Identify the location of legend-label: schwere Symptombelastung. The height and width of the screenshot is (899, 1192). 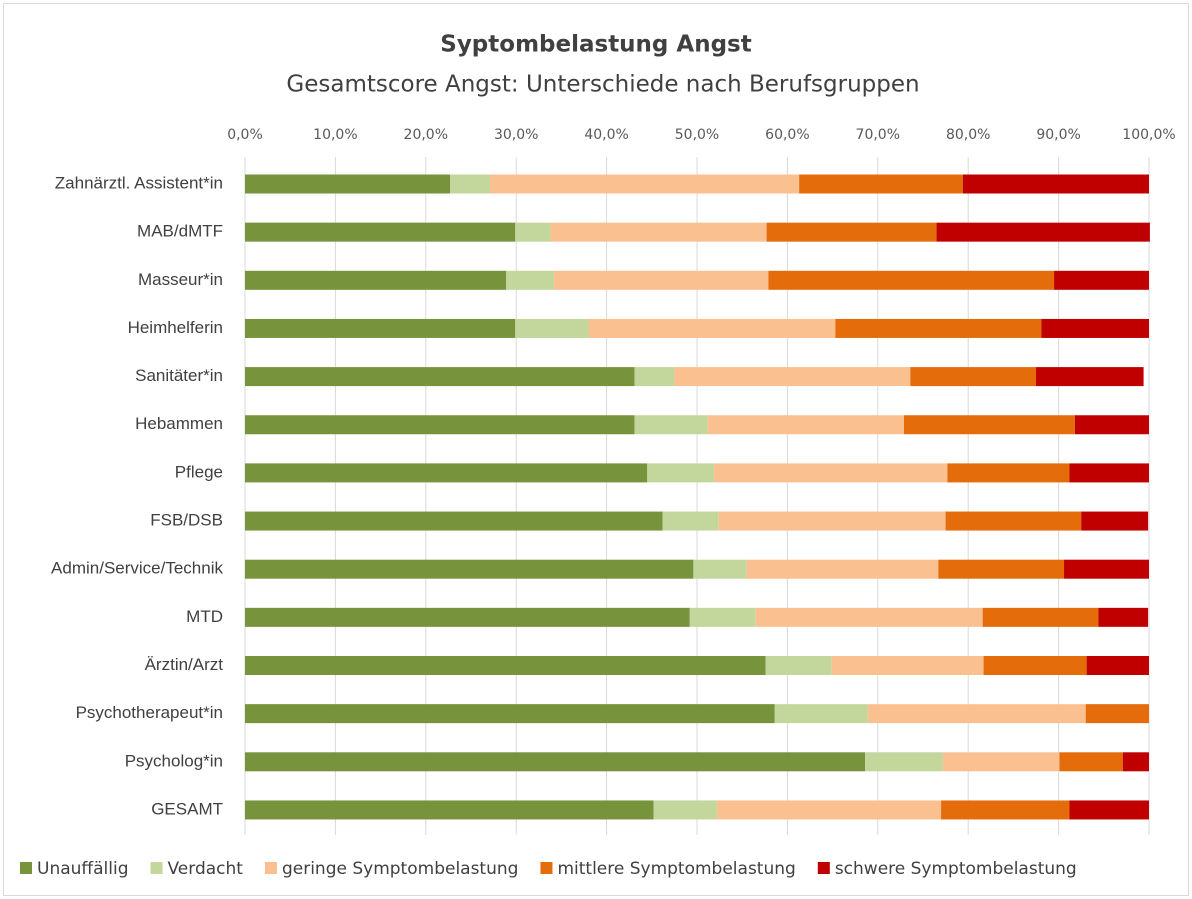
(956, 869).